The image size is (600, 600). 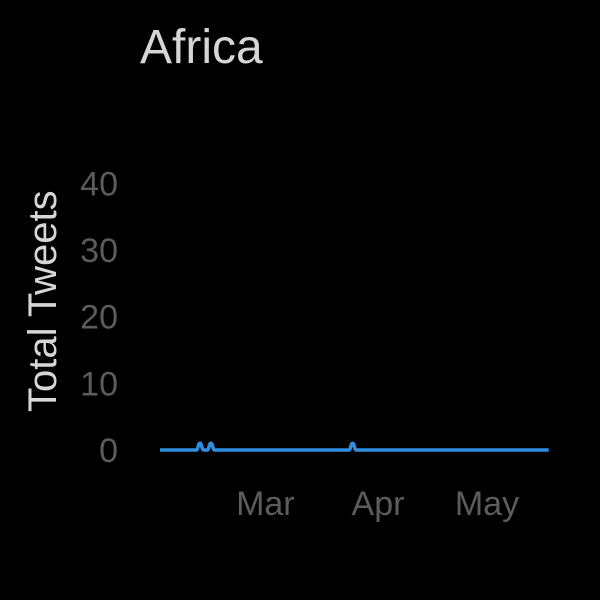 I want to click on y-tick-label: 20, so click(x=99, y=318).